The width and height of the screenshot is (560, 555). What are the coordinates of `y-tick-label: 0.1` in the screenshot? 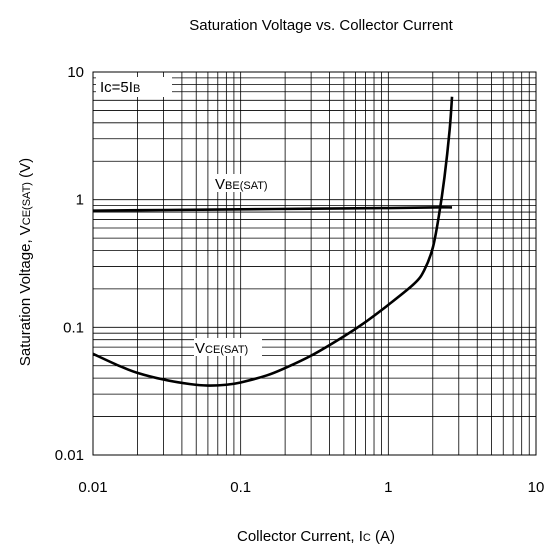 It's located at (73, 327).